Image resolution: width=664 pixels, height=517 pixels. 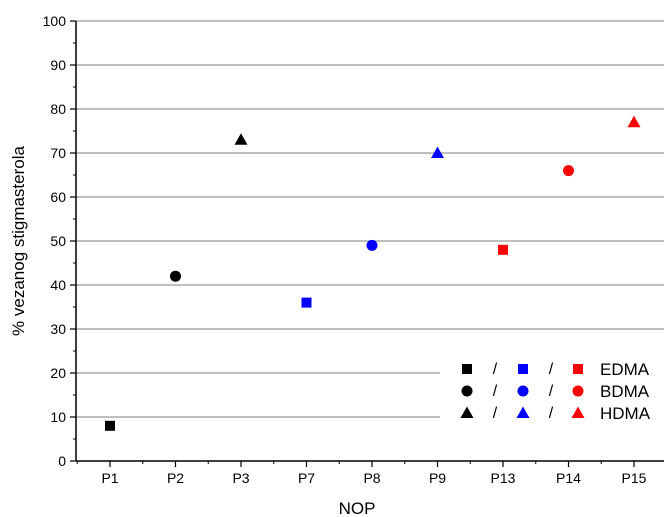 I want to click on x-tick-label-P8: P8, so click(x=371, y=478).